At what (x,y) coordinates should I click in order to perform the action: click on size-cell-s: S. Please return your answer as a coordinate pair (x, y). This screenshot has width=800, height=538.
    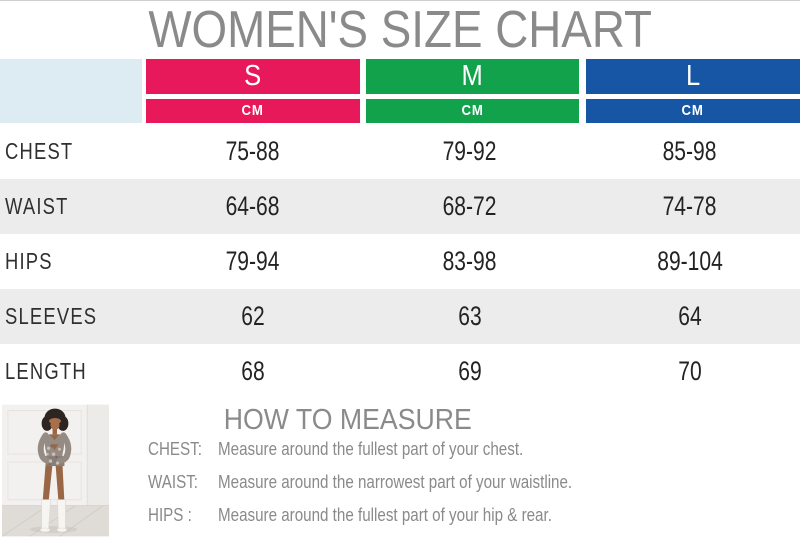
    Looking at the image, I should click on (253, 76).